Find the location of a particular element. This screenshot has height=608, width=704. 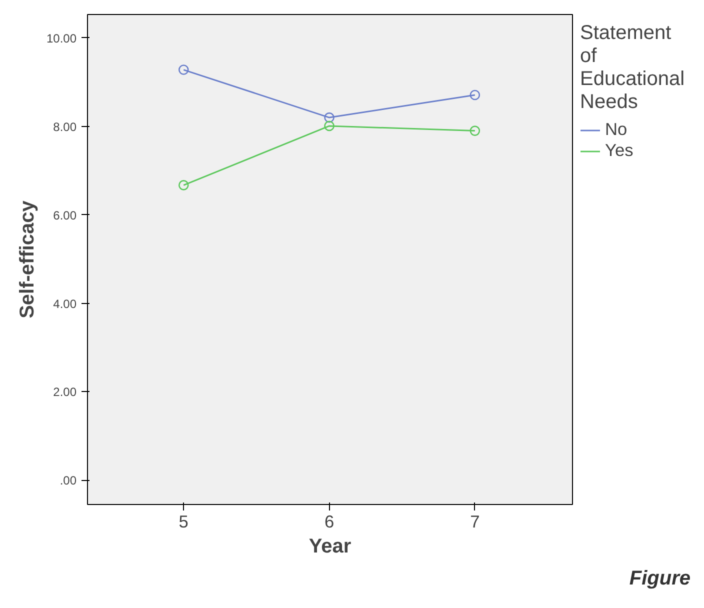

x-axis-title: Year is located at coordinates (330, 547).